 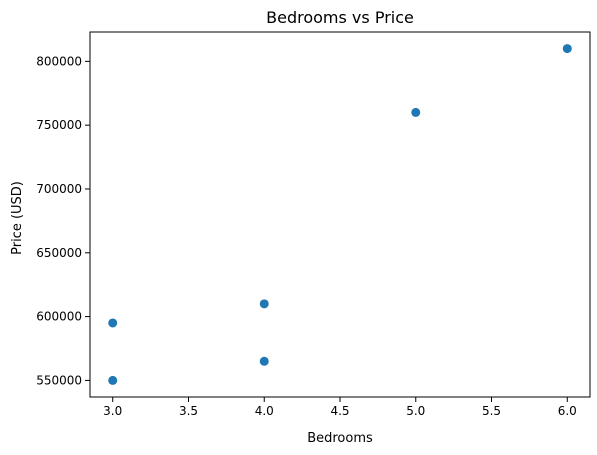 I want to click on y-tick-label: 550000, so click(x=59, y=380).